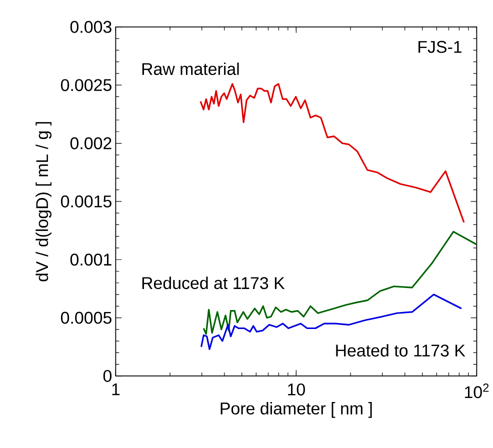 This screenshot has width=493, height=448. What do you see at coordinates (401, 350) in the screenshot?
I see `series-label: Heated to 1173 K` at bounding box center [401, 350].